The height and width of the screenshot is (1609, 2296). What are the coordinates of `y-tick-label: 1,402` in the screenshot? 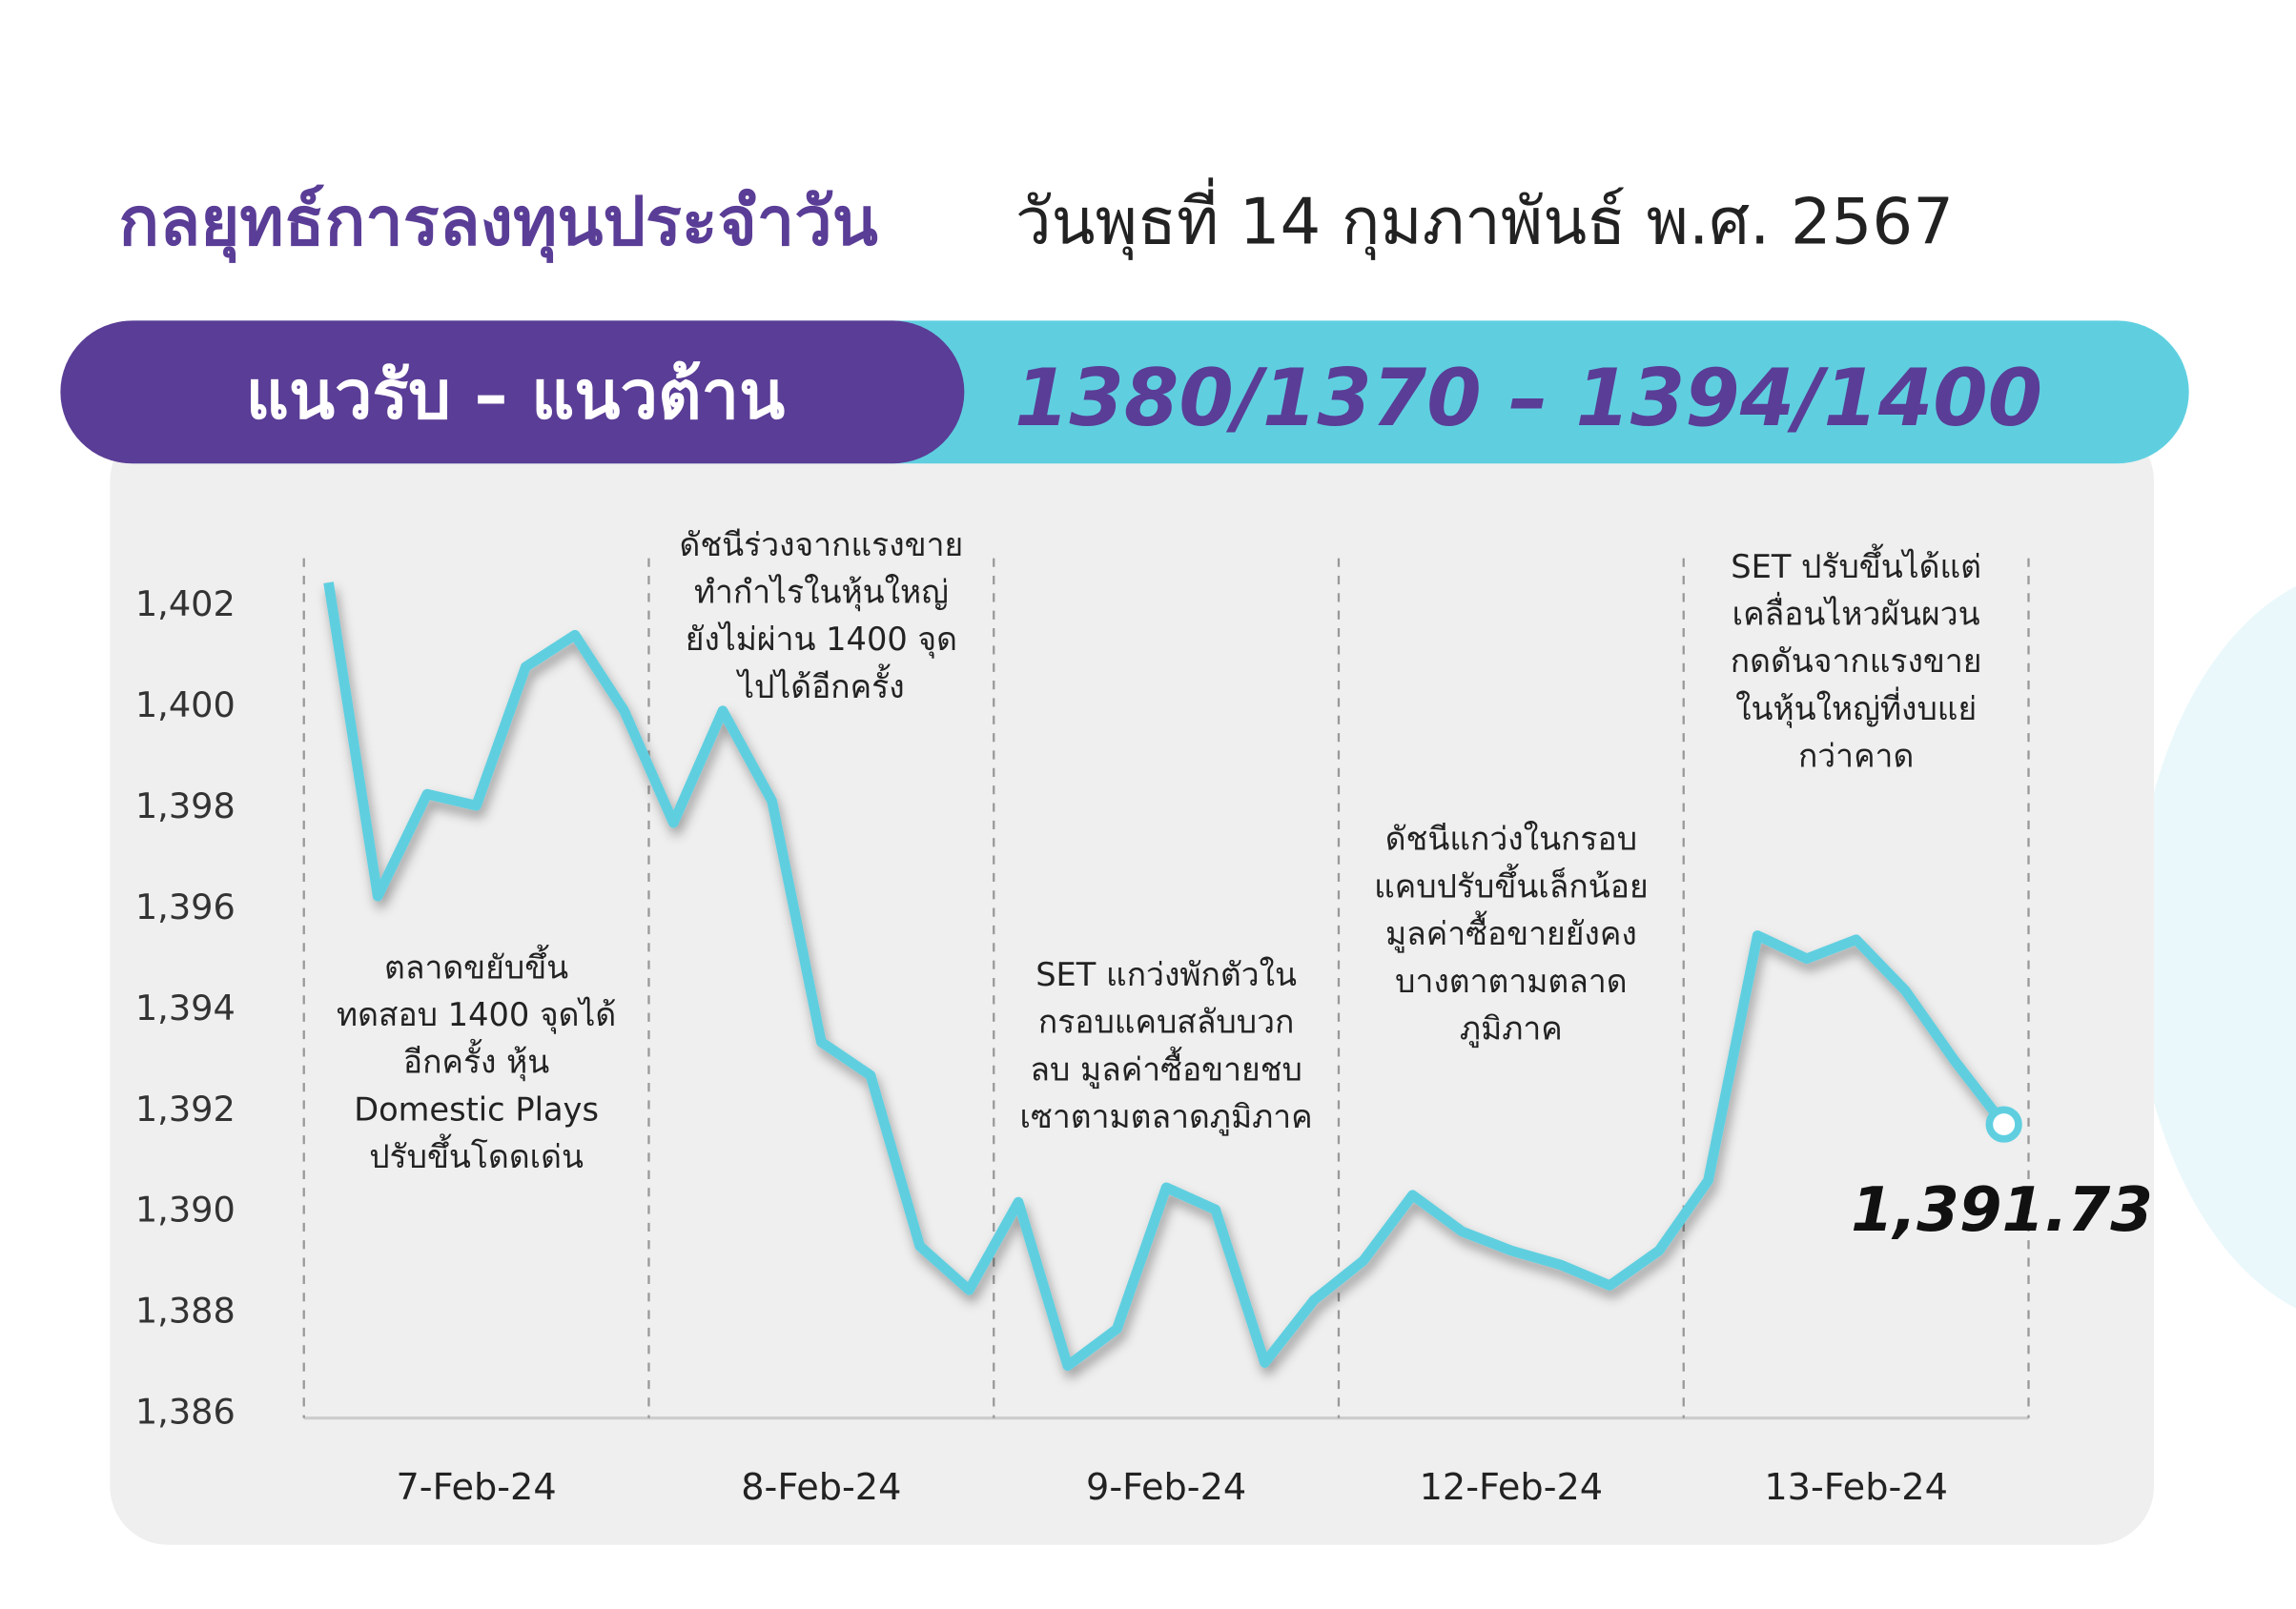 It's located at (186, 603).